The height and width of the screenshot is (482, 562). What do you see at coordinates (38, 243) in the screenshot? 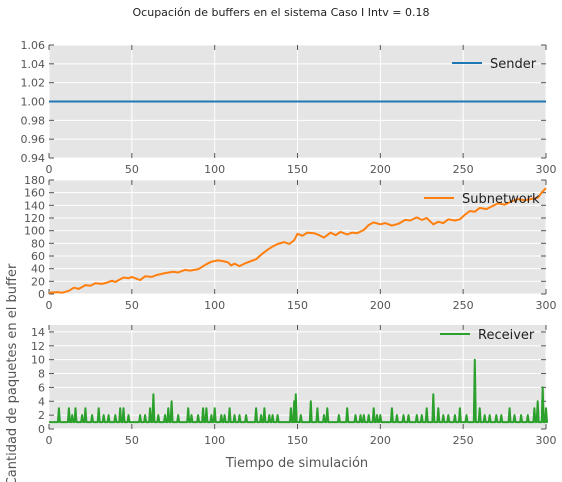
I see `y-tick-label: 80` at bounding box center [38, 243].